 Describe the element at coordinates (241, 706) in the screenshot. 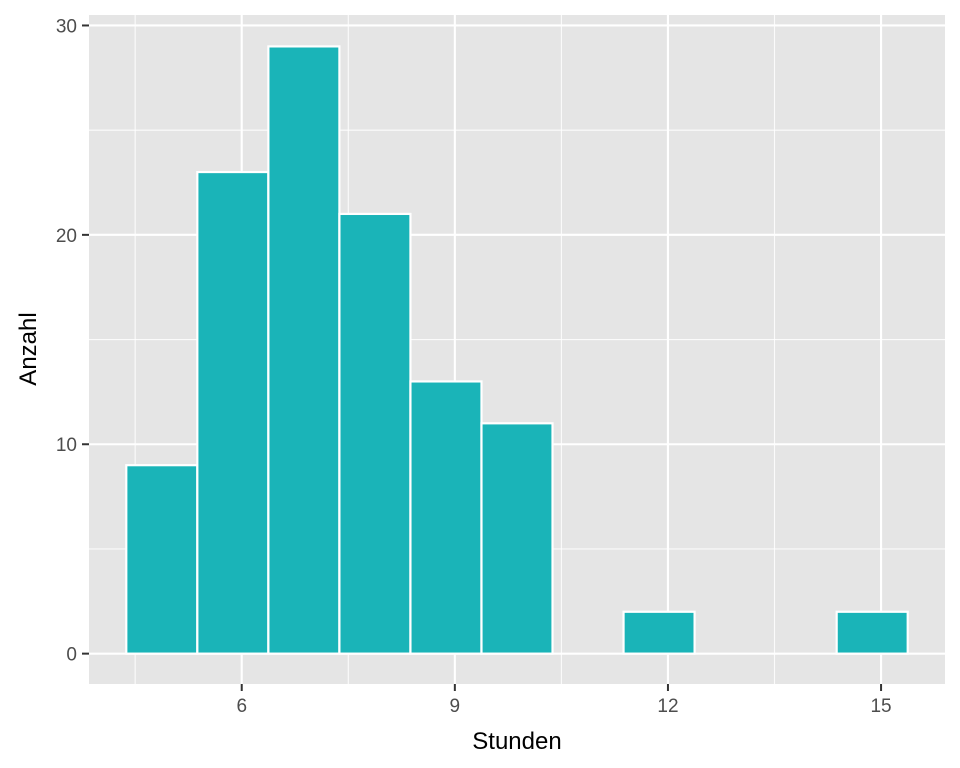

I see `x-tick-label: 6` at that location.